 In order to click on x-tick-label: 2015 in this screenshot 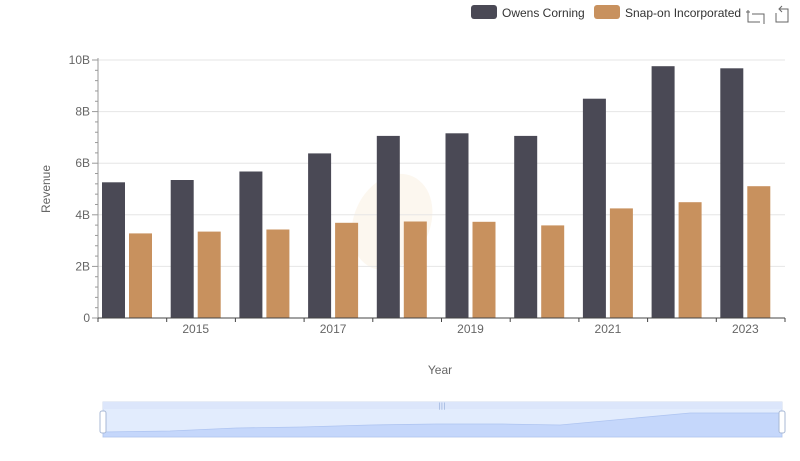, I will do `click(195, 329)`.